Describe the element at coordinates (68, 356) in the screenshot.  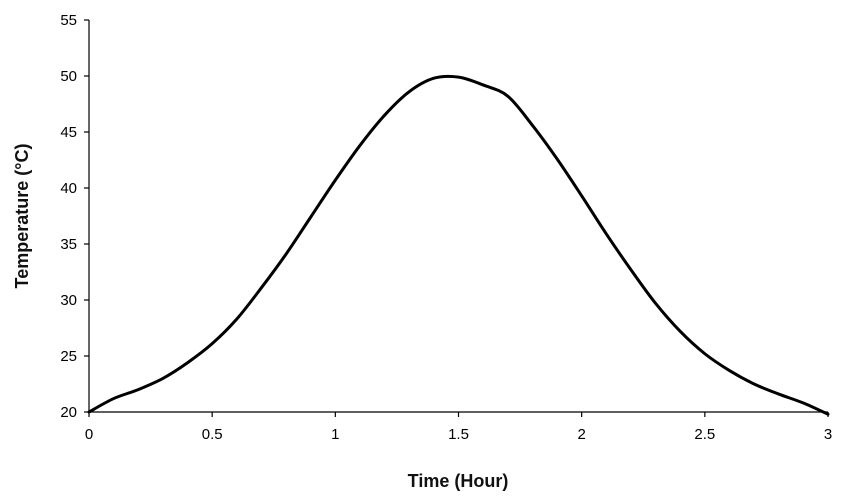
I see `y-tick-label: 25` at that location.